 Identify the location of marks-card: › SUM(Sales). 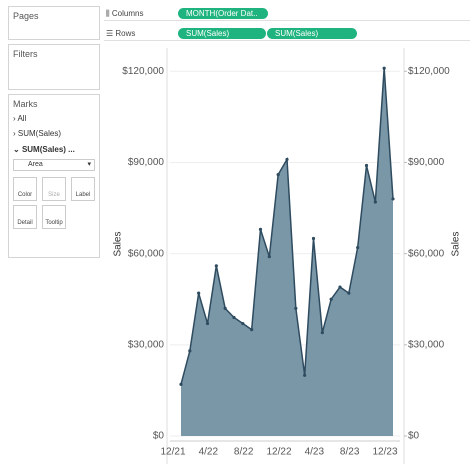
(37, 133).